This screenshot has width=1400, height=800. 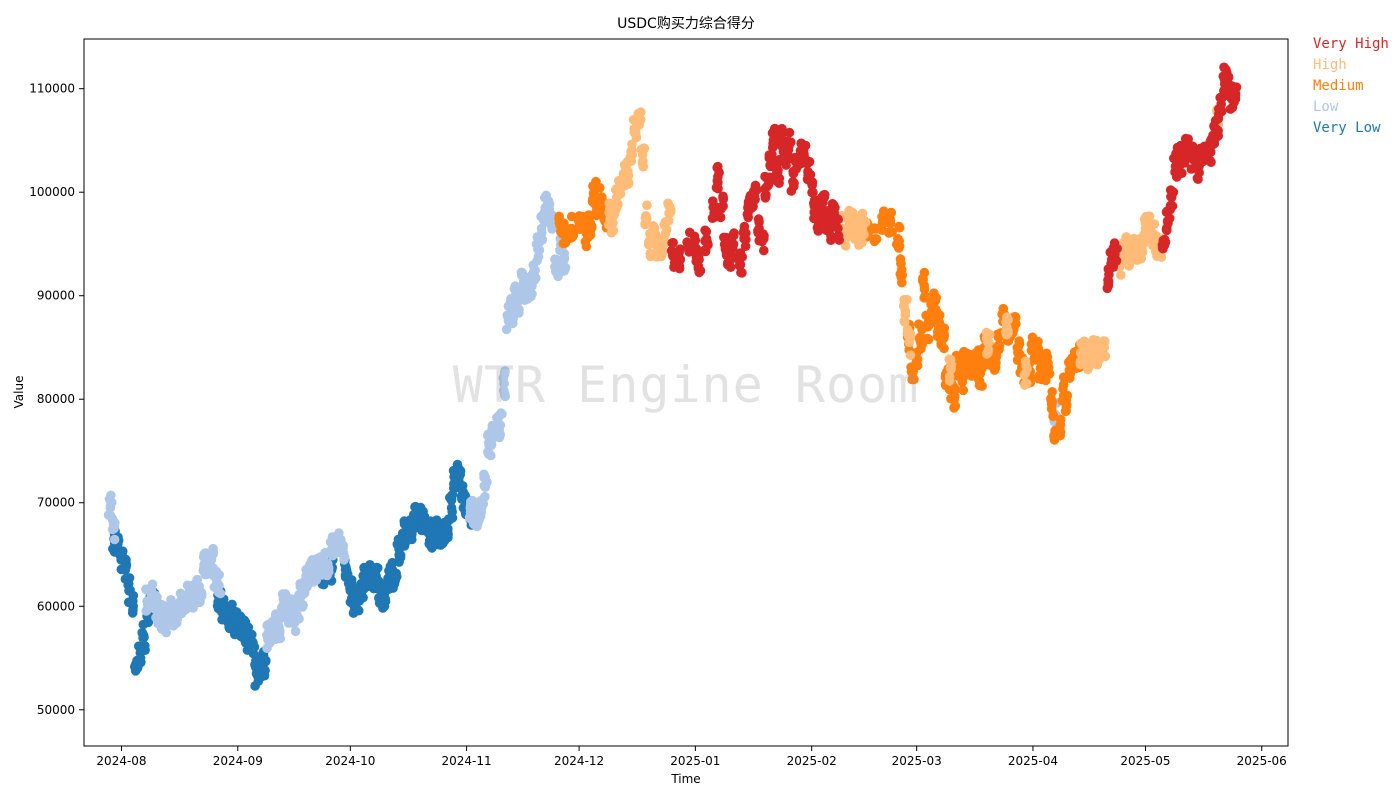 I want to click on x-tick-label: 2025-03, so click(x=917, y=761).